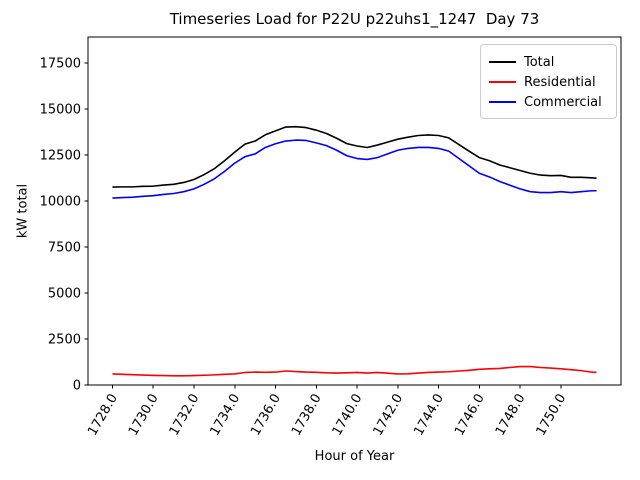 The height and width of the screenshot is (480, 640). Describe the element at coordinates (266, 415) in the screenshot. I see `x-tick-label: 1736.0` at that location.